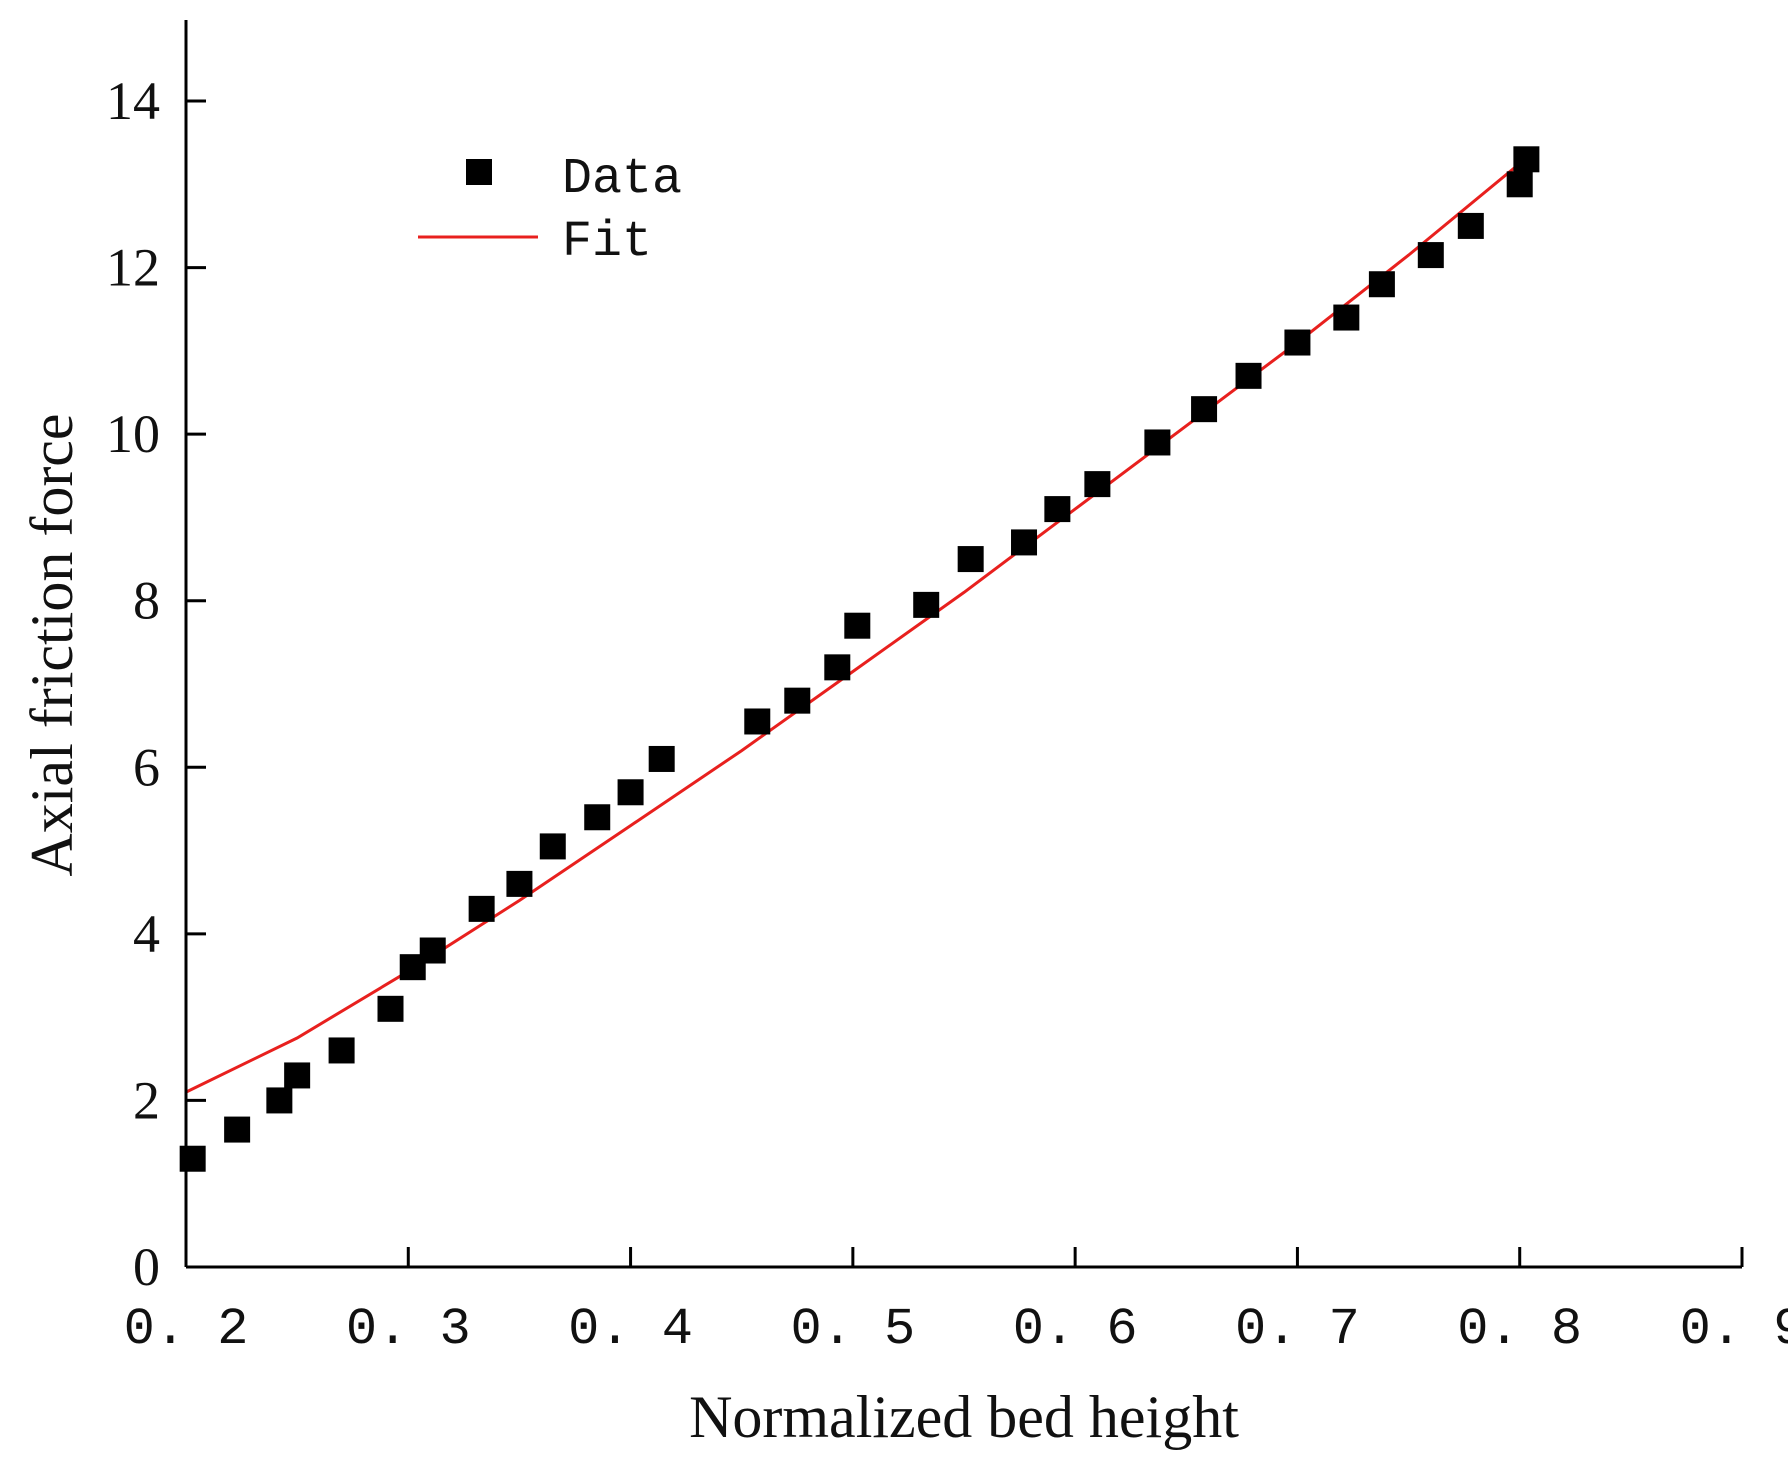 Image resolution: width=1788 pixels, height=1470 pixels. I want to click on y-tick-label: 4, so click(146, 934).